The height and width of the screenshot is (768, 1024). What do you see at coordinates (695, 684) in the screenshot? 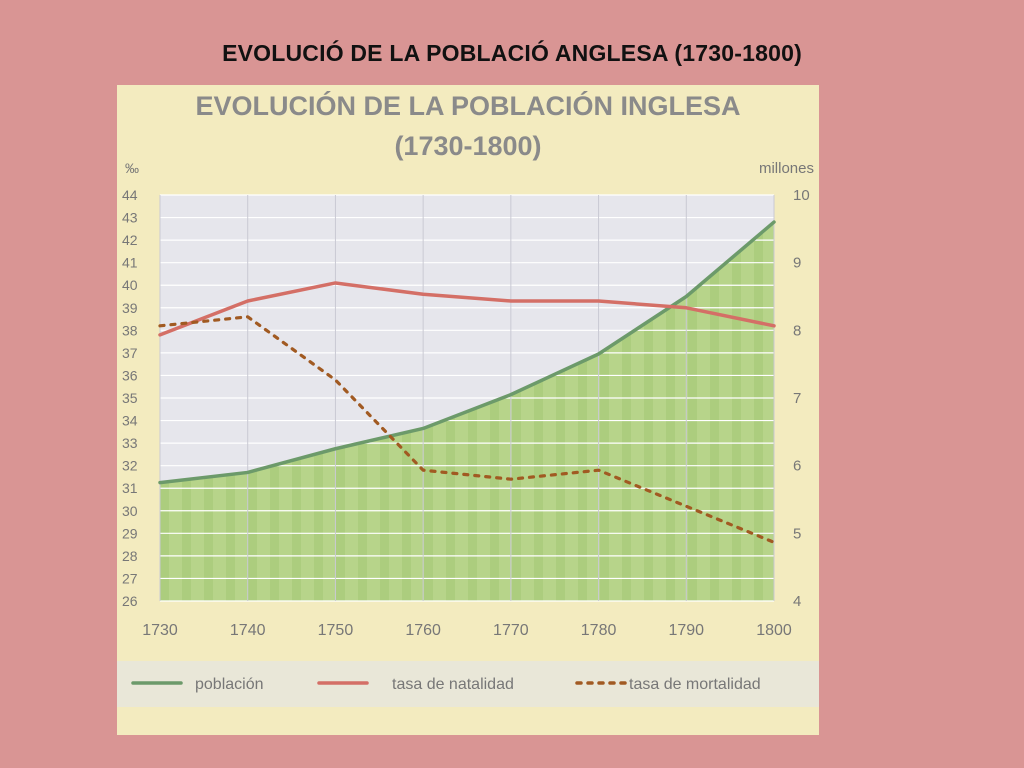
I see `legend-mortalidad-label: tasa de mortalidad` at bounding box center [695, 684].